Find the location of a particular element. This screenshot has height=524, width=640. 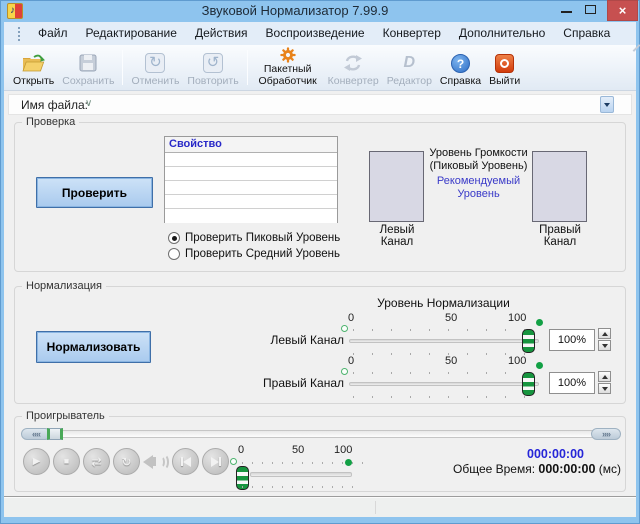

toolbar-exit-button: Выйти is located at coordinates (504, 67).